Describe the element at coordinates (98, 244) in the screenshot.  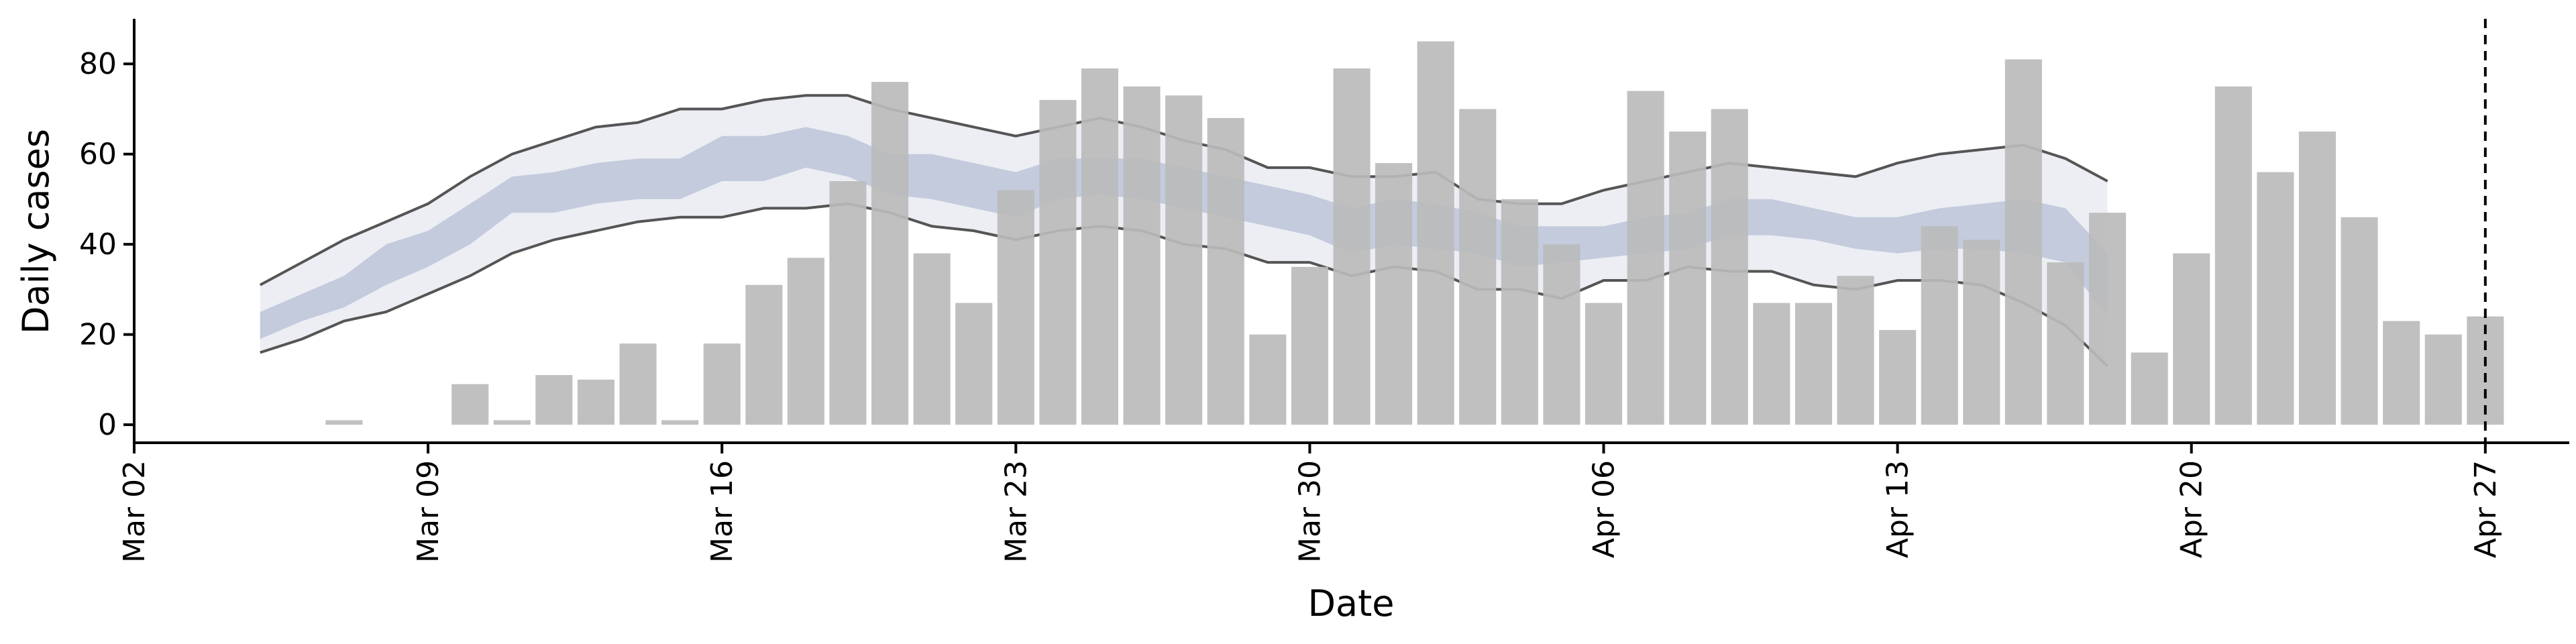
I see `y-tick-label: 40` at that location.